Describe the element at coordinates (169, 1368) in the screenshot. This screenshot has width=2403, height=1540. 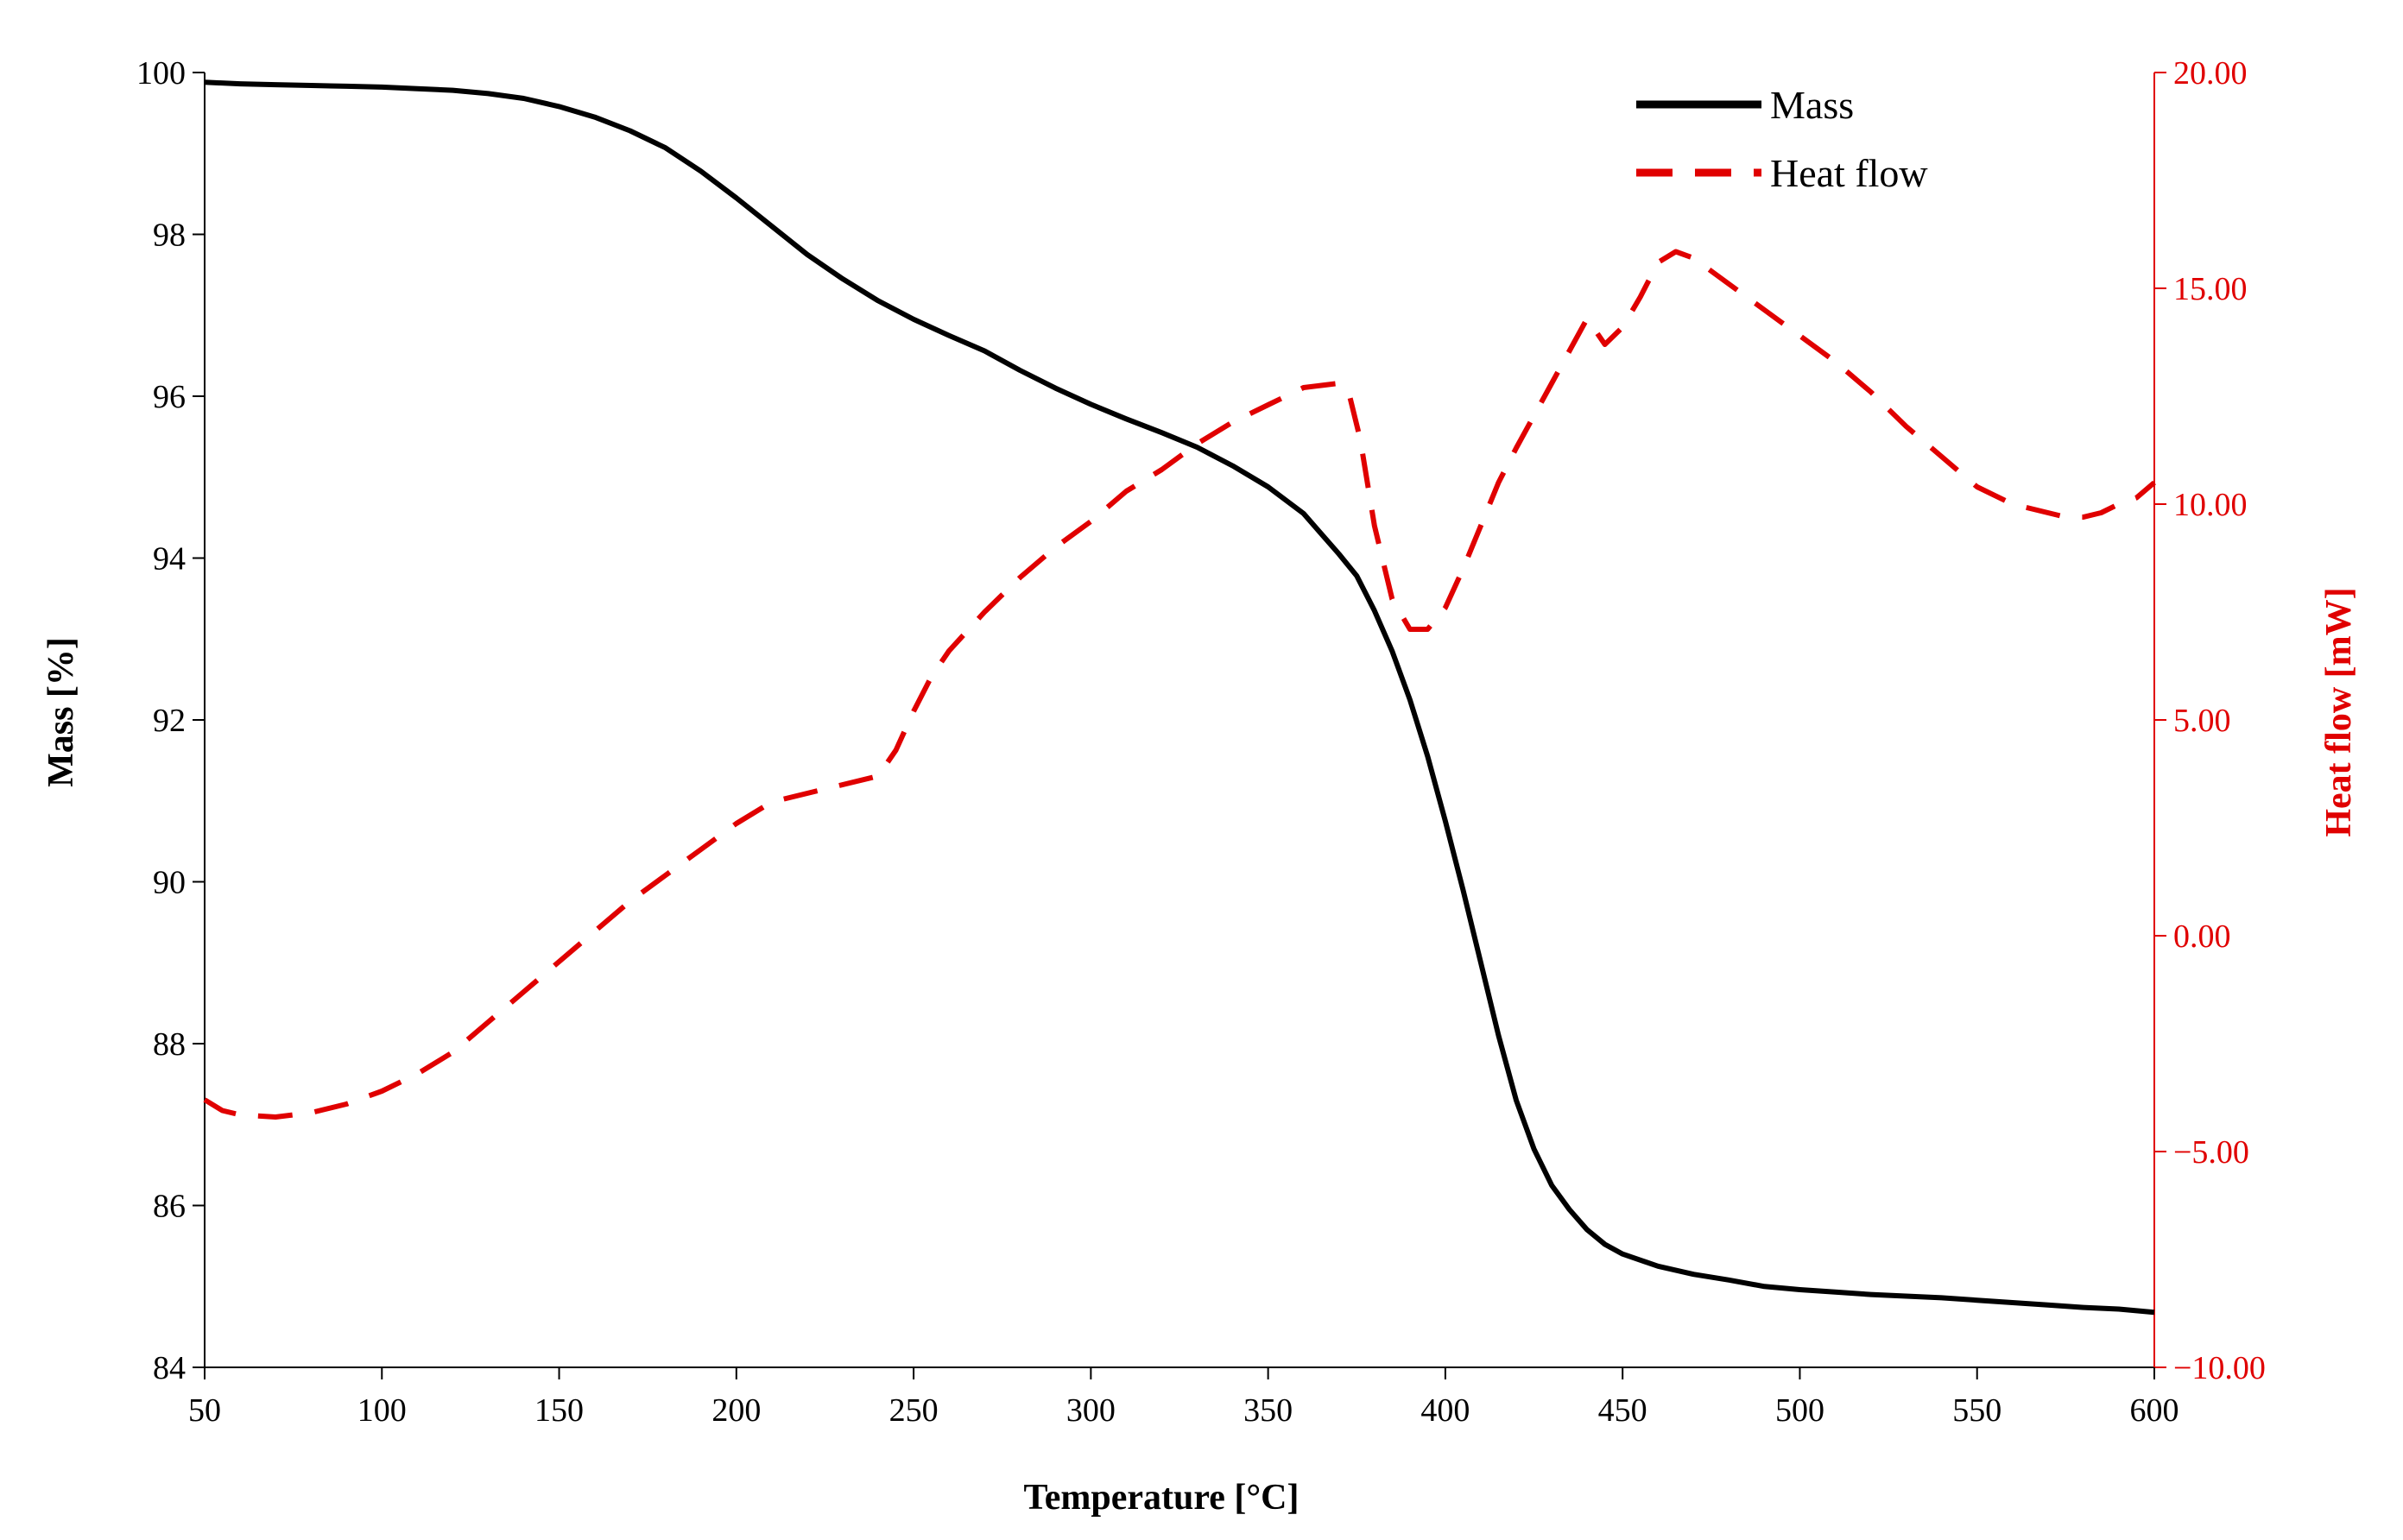
I see `left-tick-label: 84` at that location.